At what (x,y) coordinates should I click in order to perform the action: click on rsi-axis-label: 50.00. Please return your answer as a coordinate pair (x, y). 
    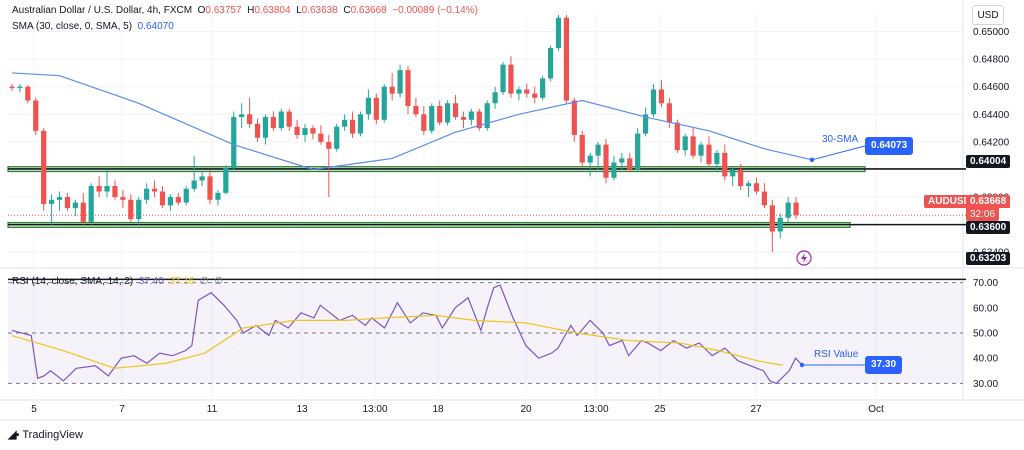
    Looking at the image, I should click on (985, 334).